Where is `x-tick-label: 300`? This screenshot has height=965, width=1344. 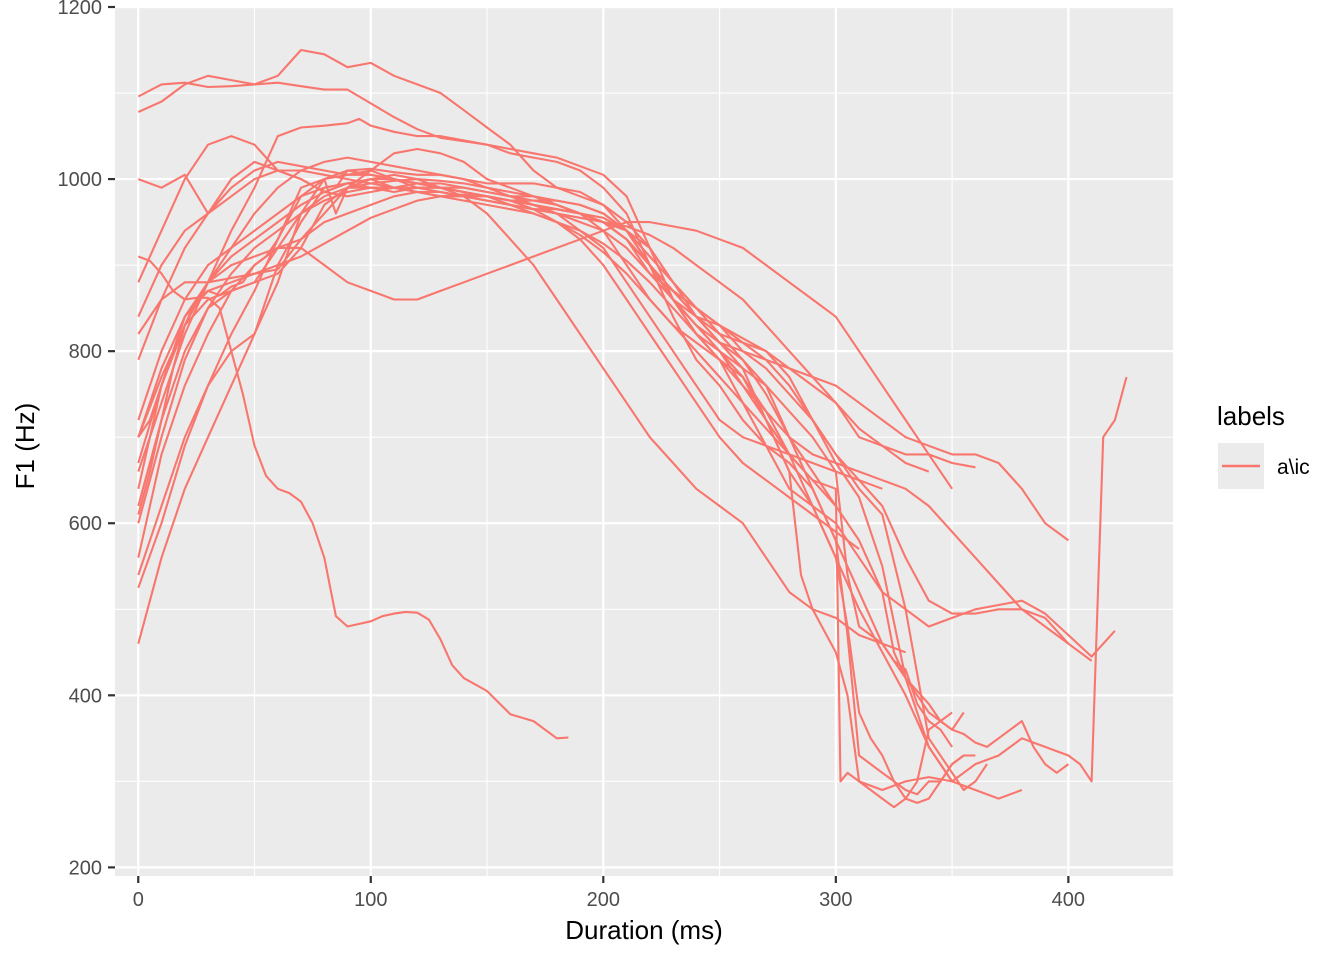 x-tick-label: 300 is located at coordinates (835, 900).